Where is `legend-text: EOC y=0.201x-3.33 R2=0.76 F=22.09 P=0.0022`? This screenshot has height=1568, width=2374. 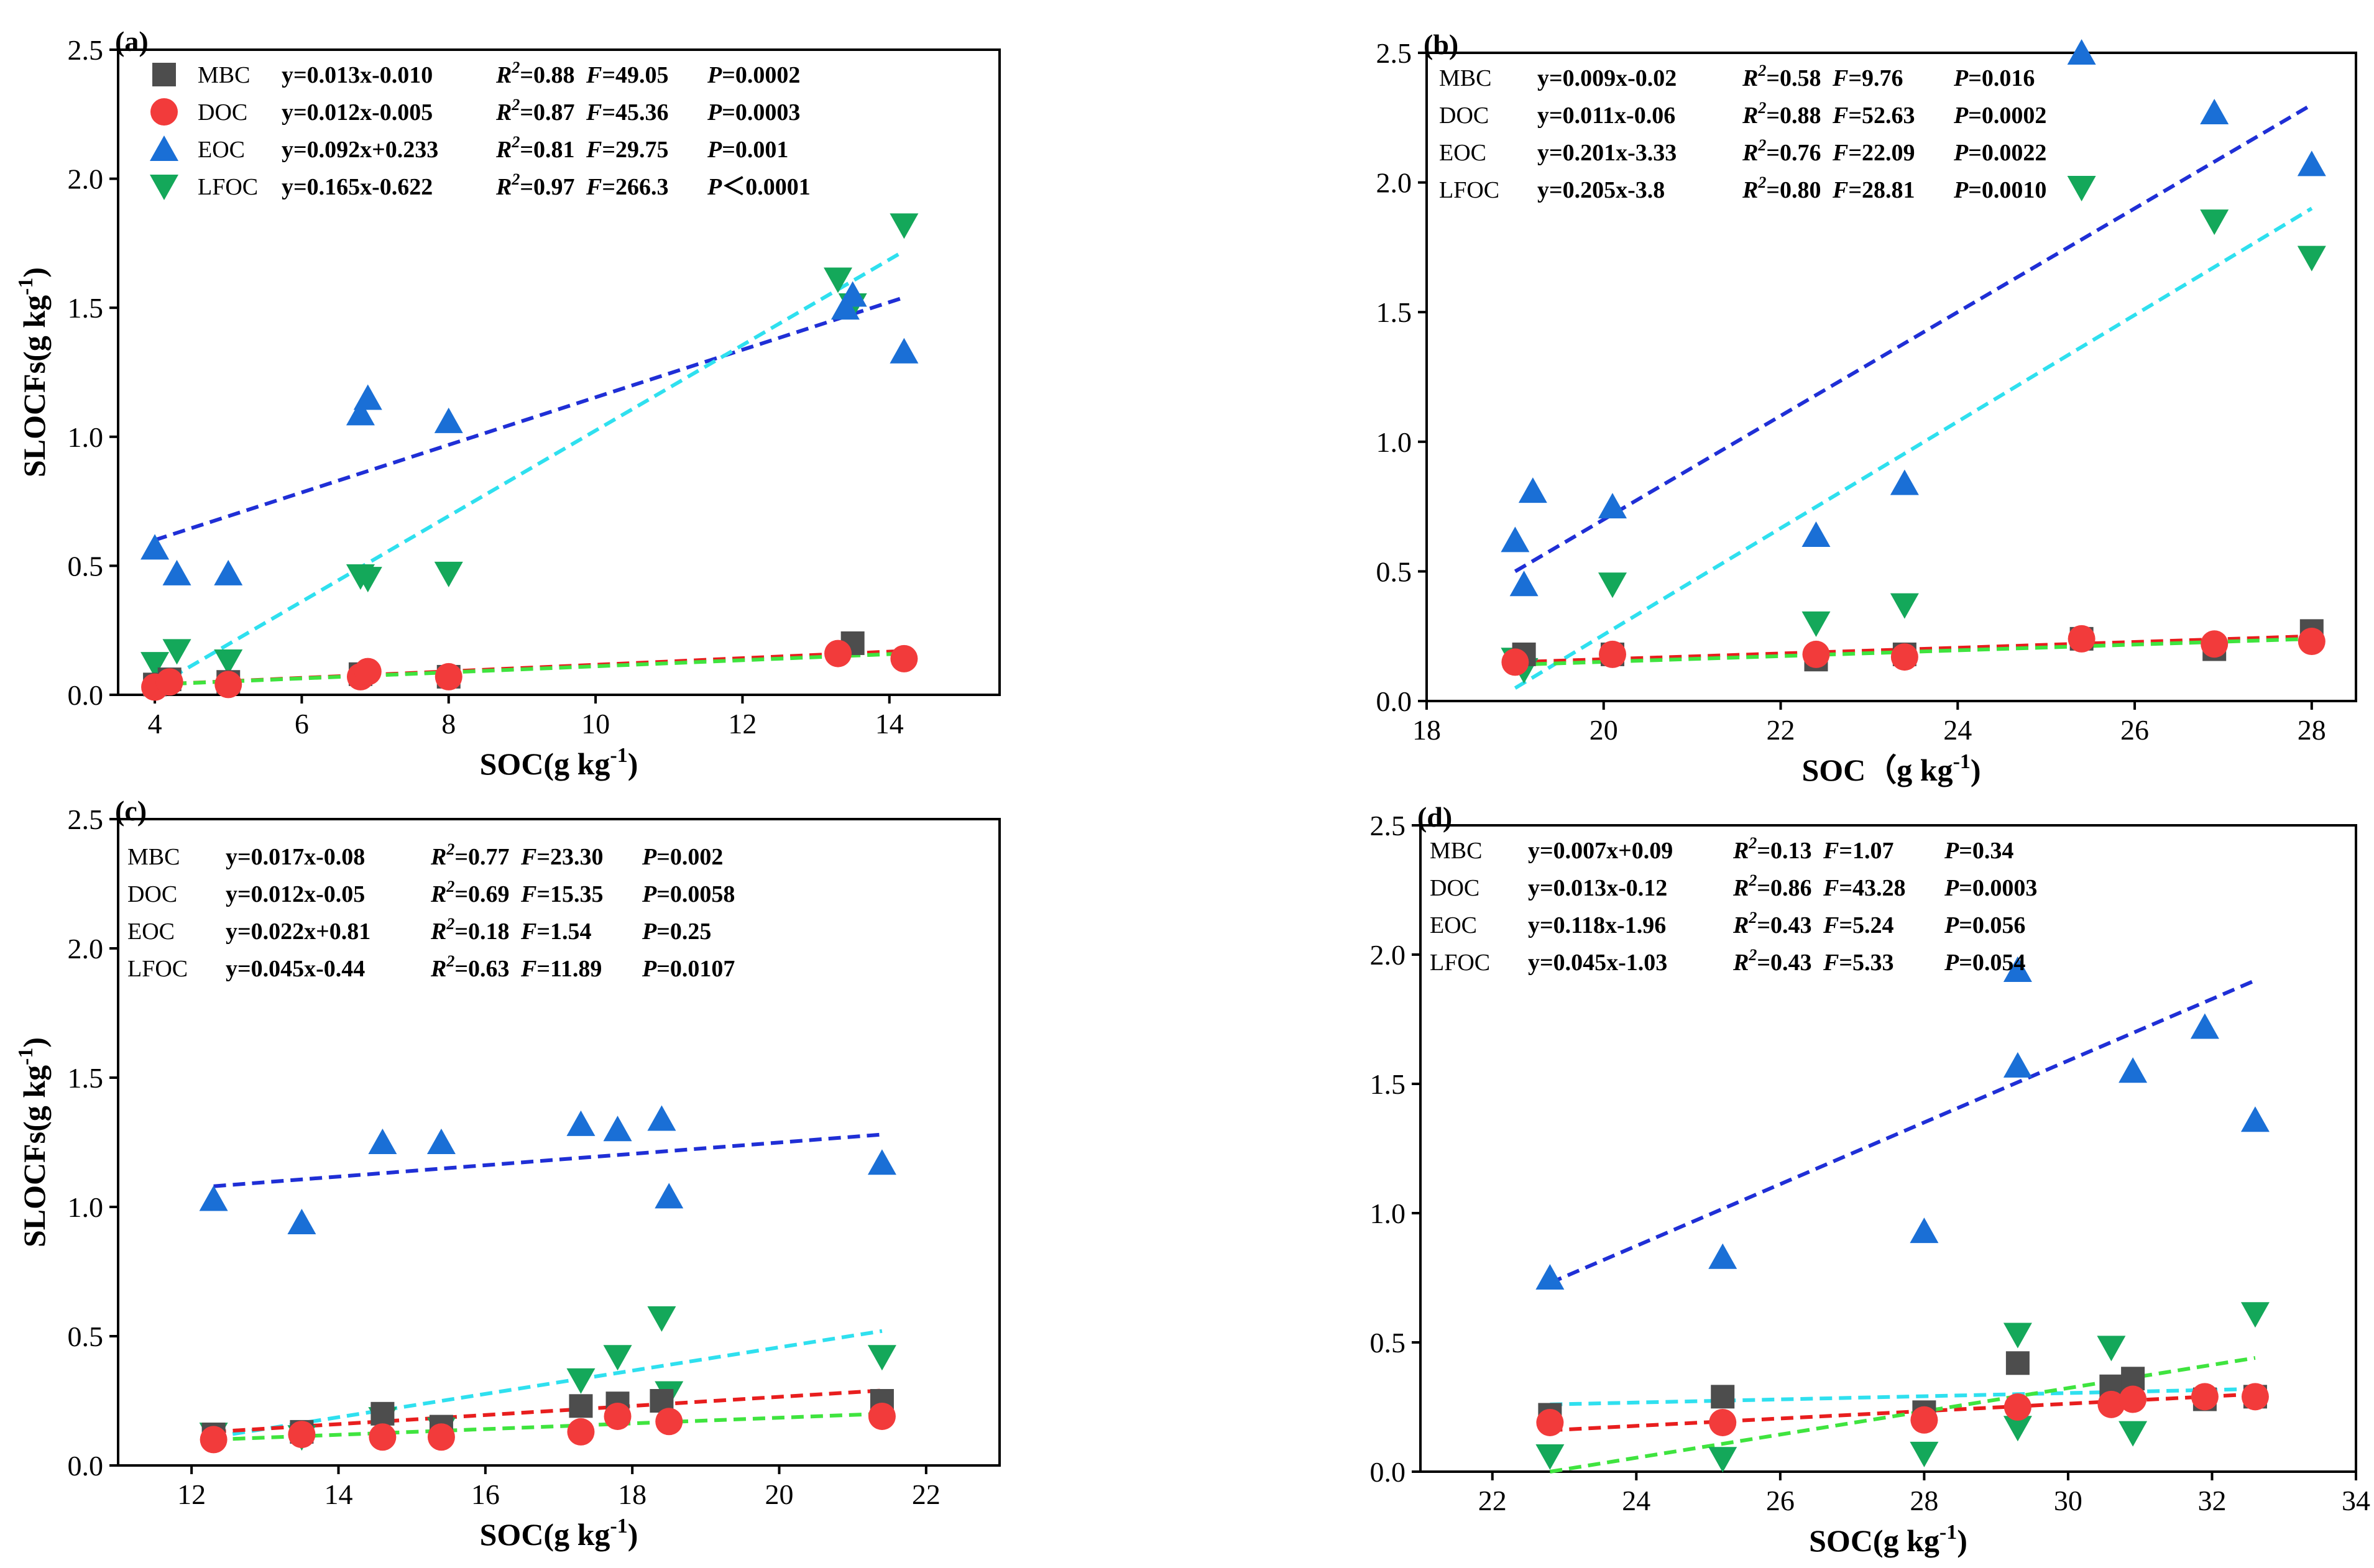
legend-text: EOC y=0.201x-3.33 R2=0.76 F=22.09 P=0.0022 is located at coordinates (1742, 151).